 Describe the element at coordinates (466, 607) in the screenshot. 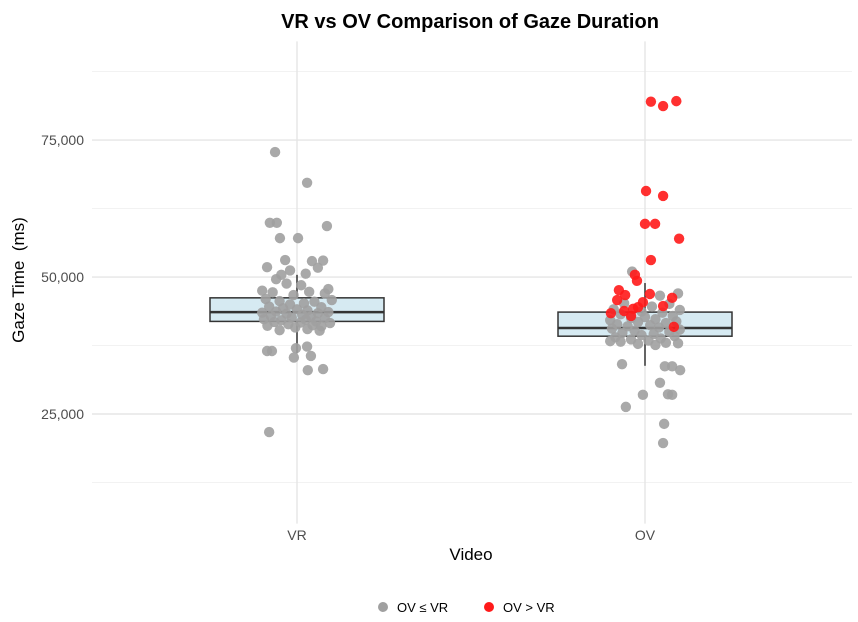

I see `legend: OV ≤ VR OV > VR` at that location.